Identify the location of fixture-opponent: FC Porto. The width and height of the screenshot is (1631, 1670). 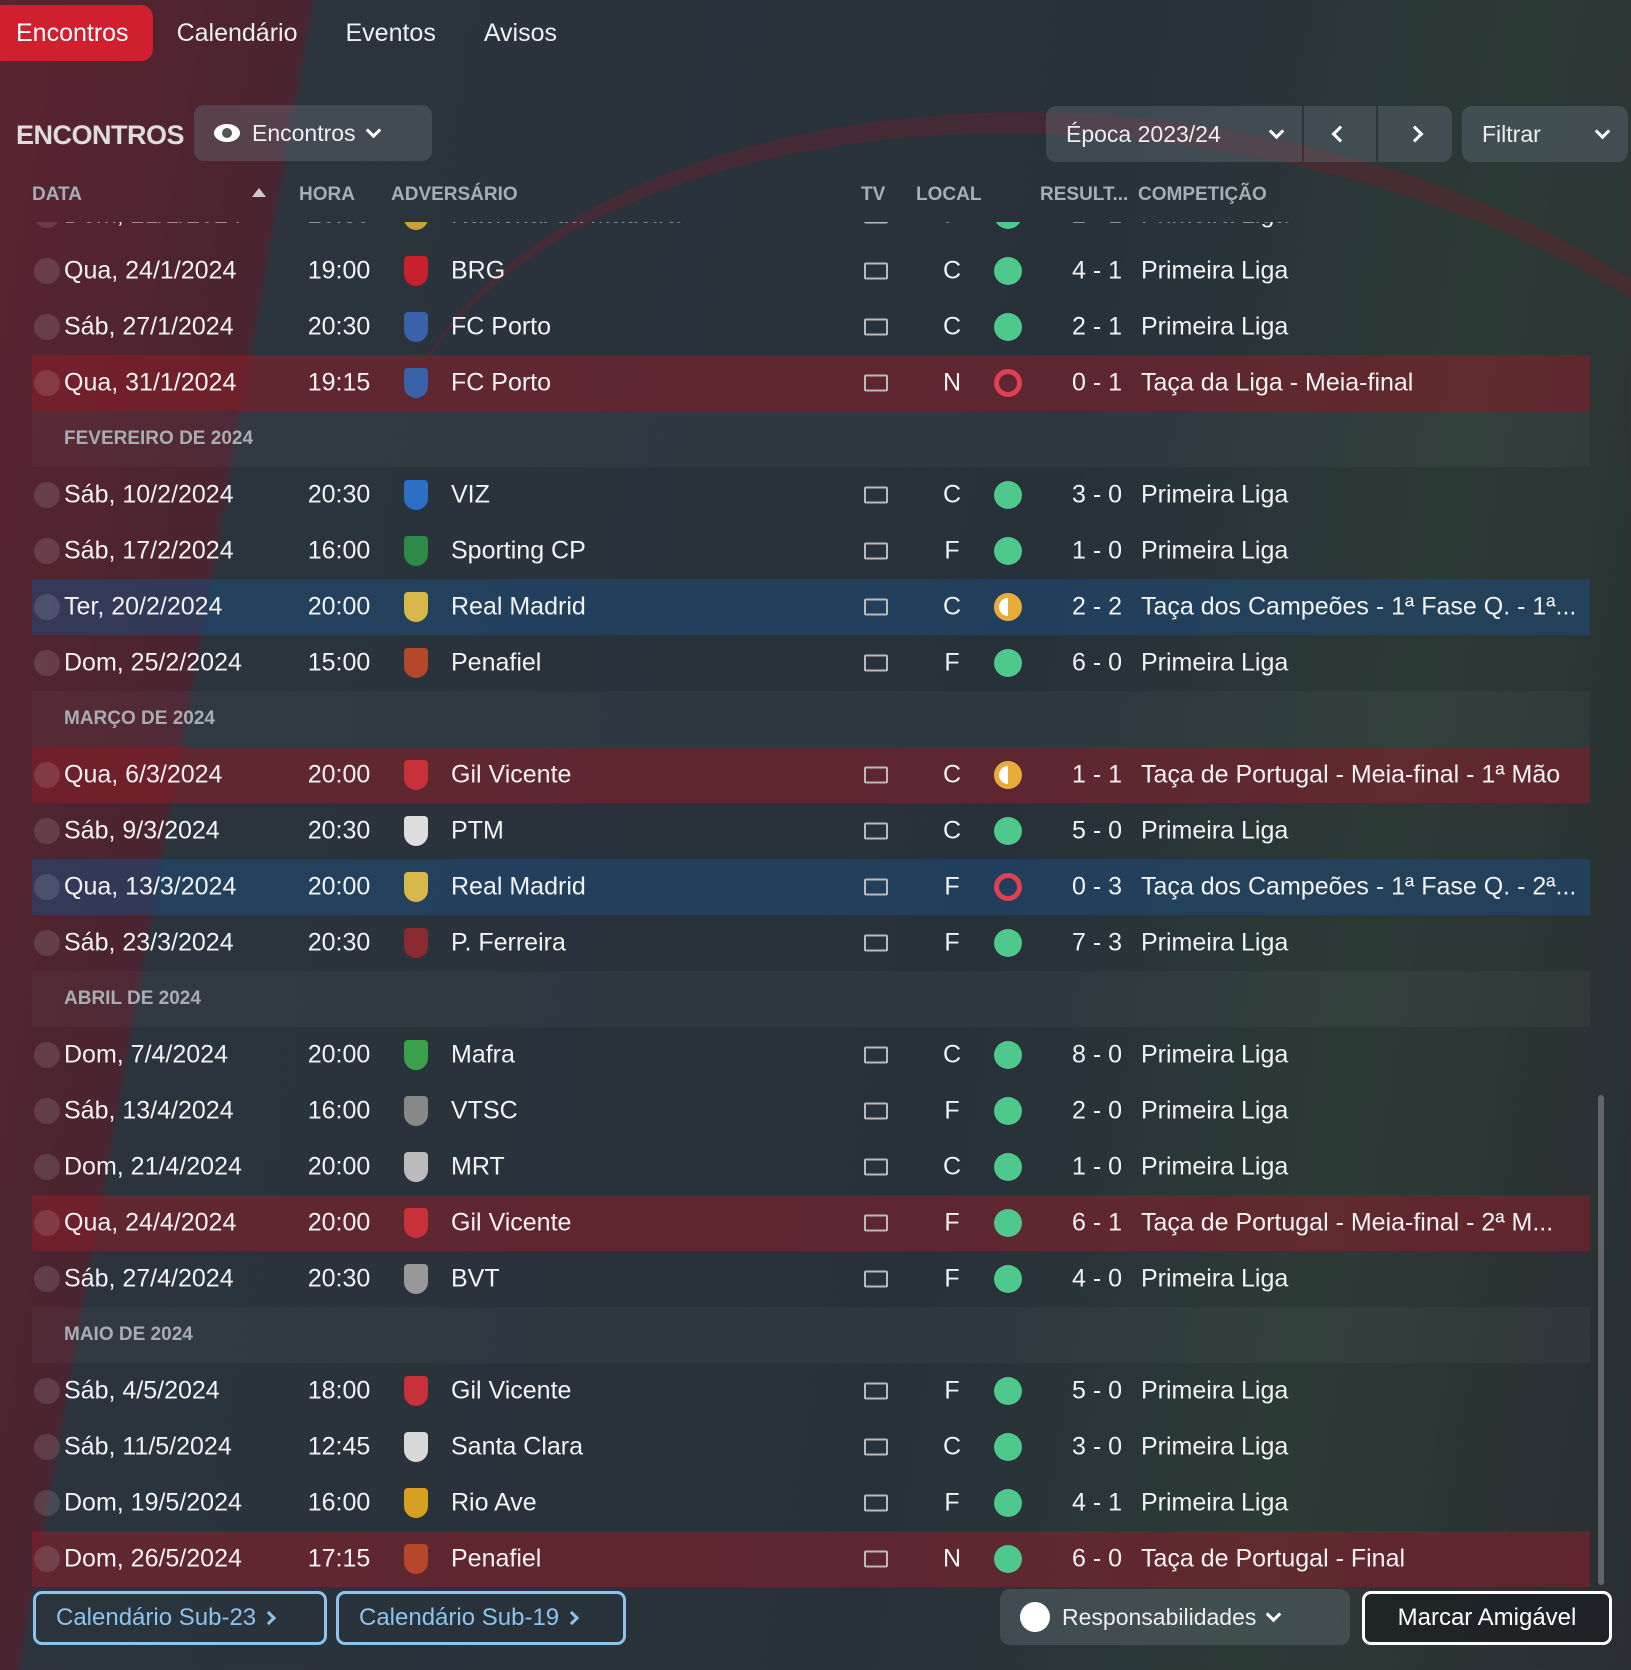
(501, 326).